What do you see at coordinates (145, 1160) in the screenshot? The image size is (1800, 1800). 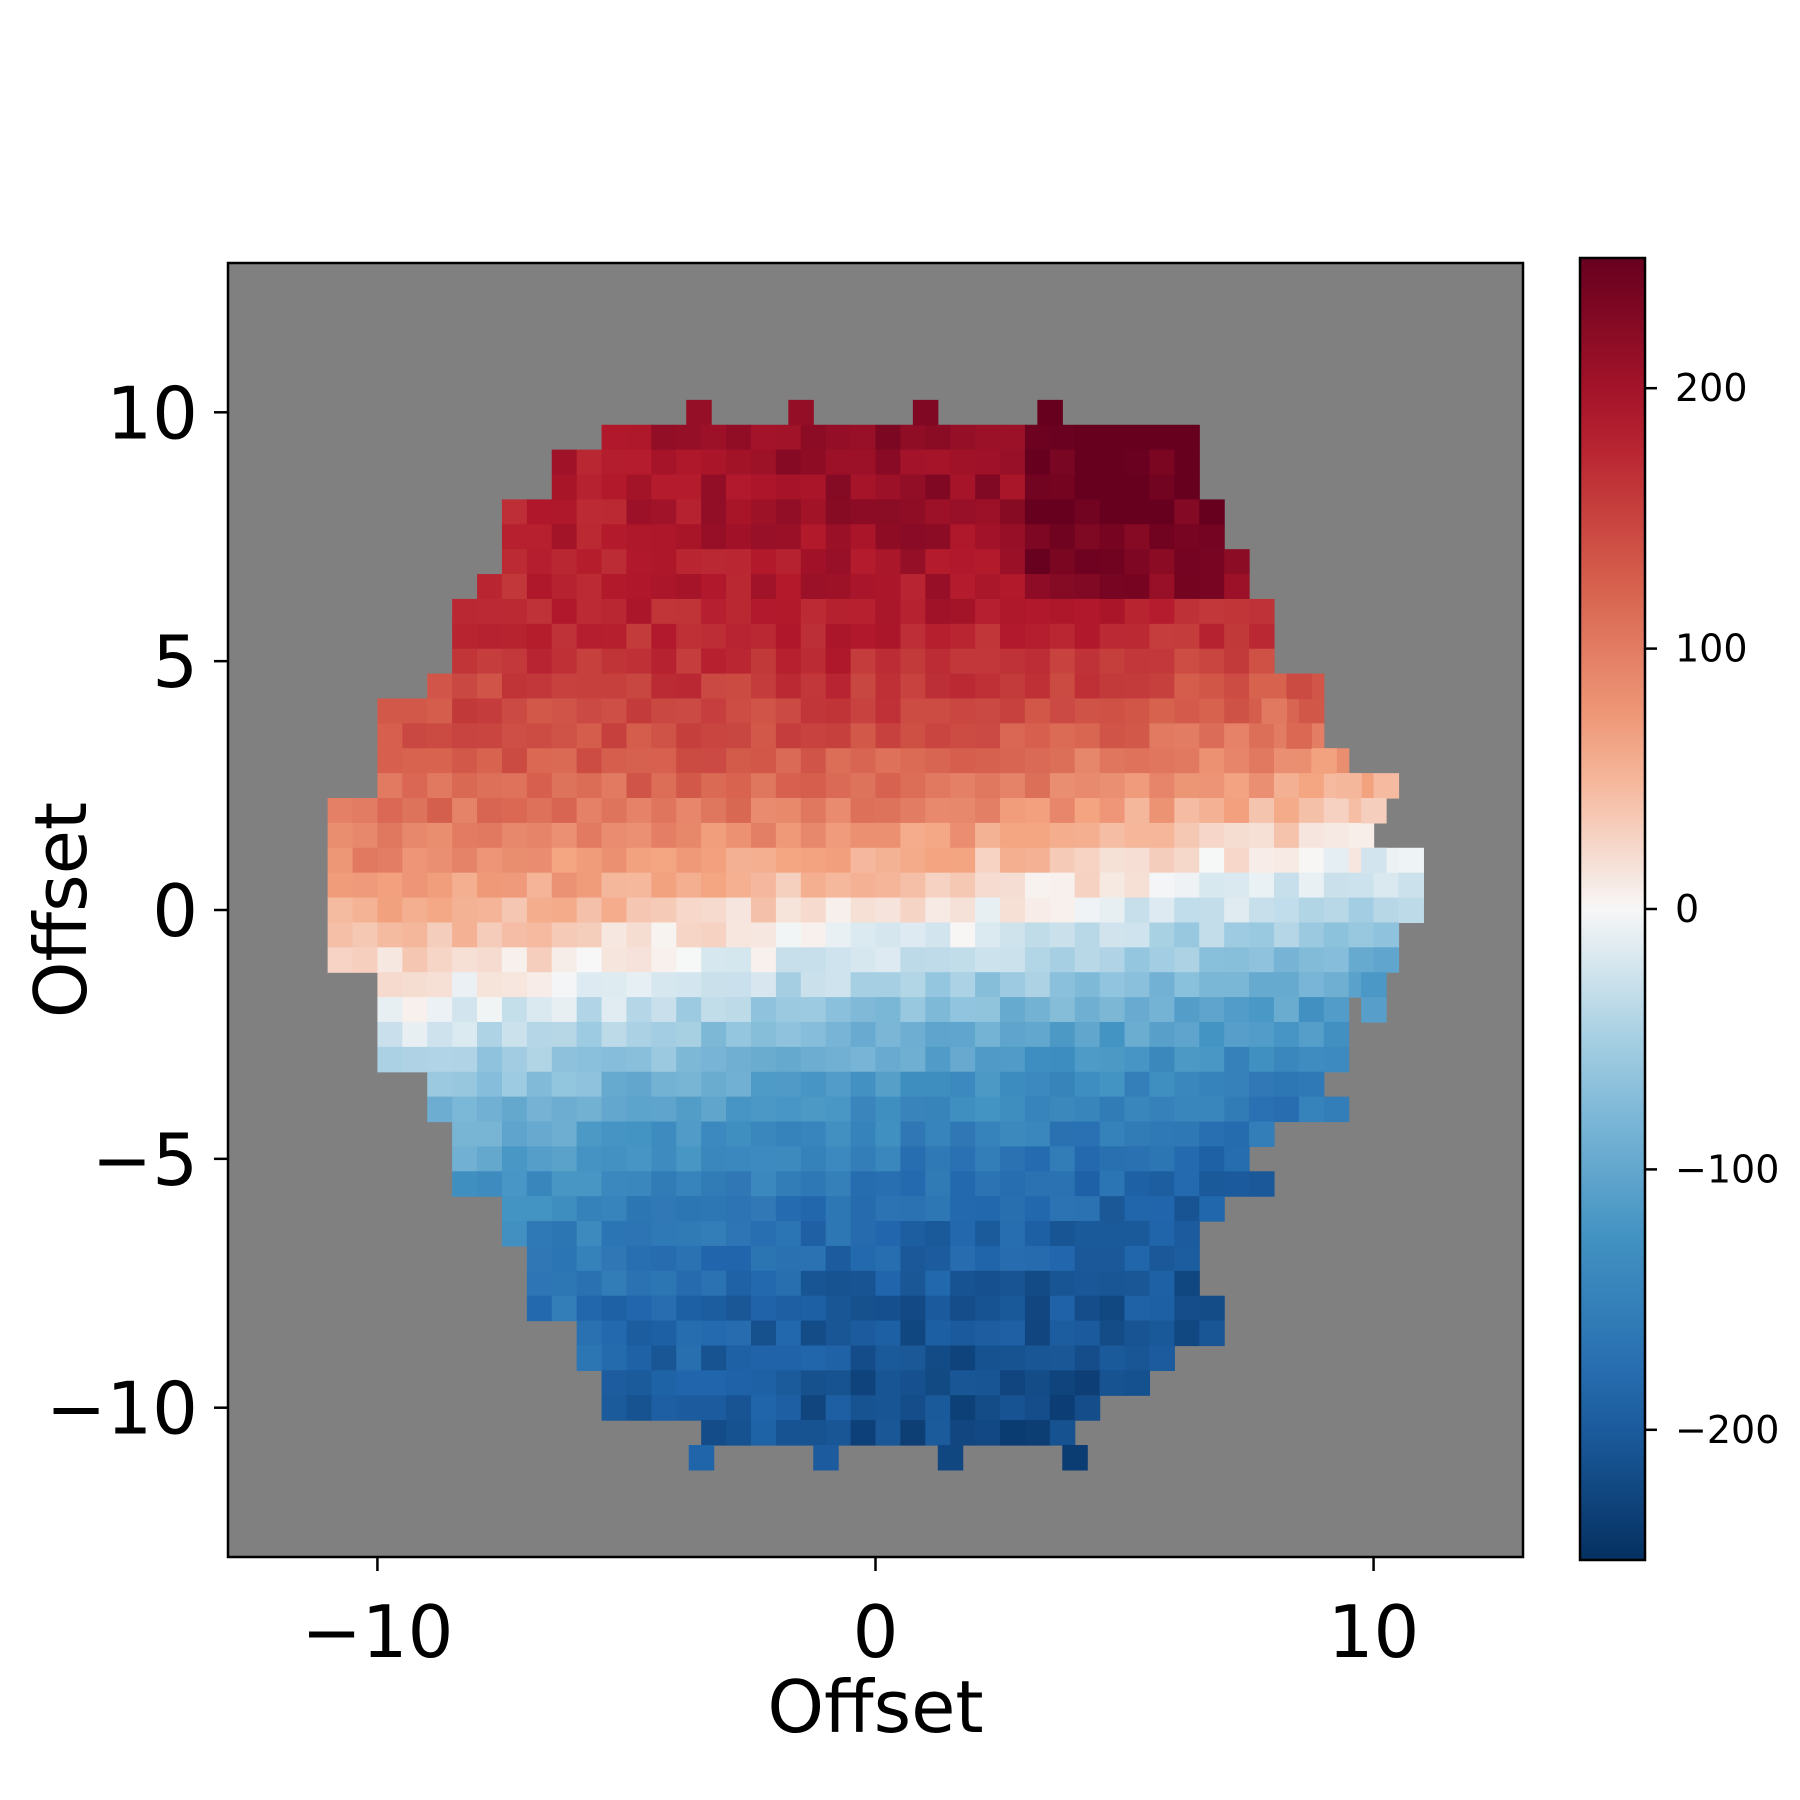 I see `y-tick-label: −5` at bounding box center [145, 1160].